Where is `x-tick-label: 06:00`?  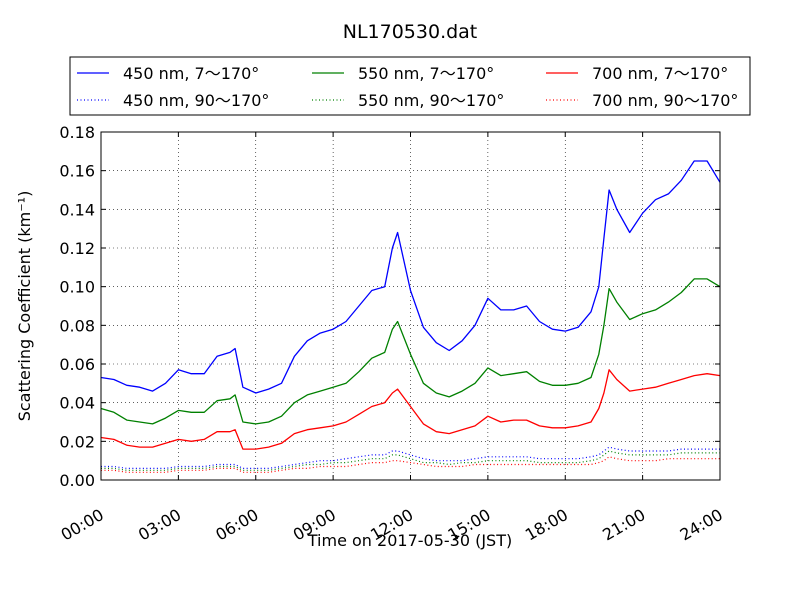 x-tick-label: 06:00 is located at coordinates (236, 525).